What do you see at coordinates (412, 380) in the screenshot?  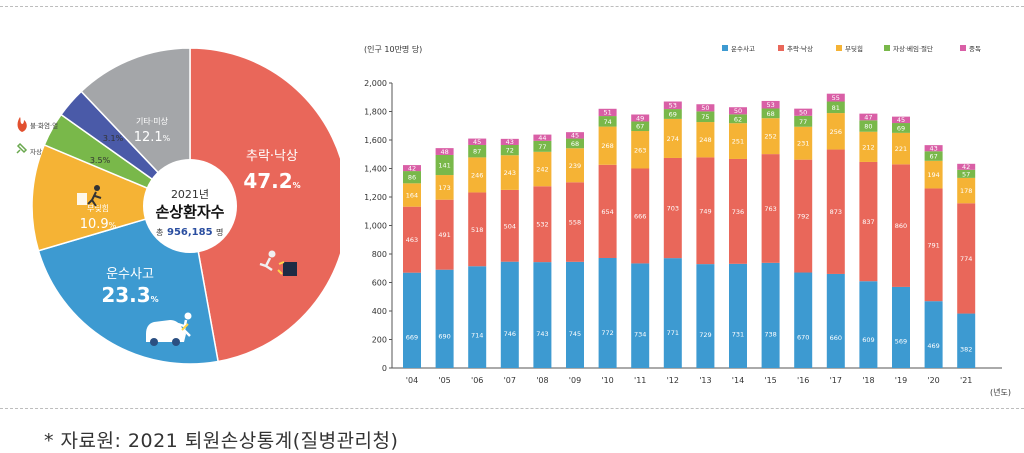 I see `x-tick-label: '04` at bounding box center [412, 380].